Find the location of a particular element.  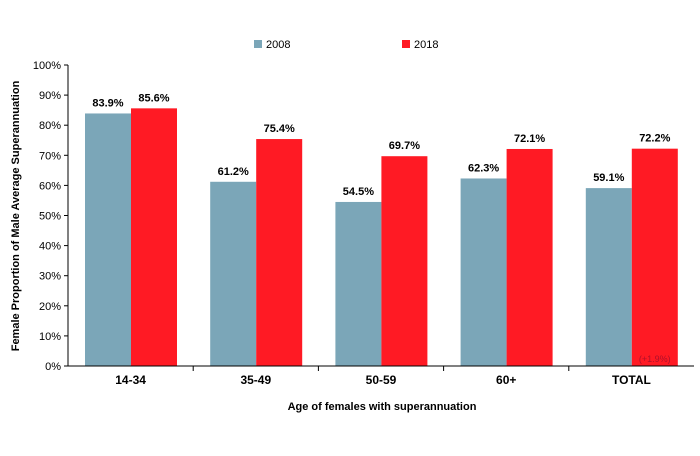

y-tick-label: 0% is located at coordinates (53, 367).